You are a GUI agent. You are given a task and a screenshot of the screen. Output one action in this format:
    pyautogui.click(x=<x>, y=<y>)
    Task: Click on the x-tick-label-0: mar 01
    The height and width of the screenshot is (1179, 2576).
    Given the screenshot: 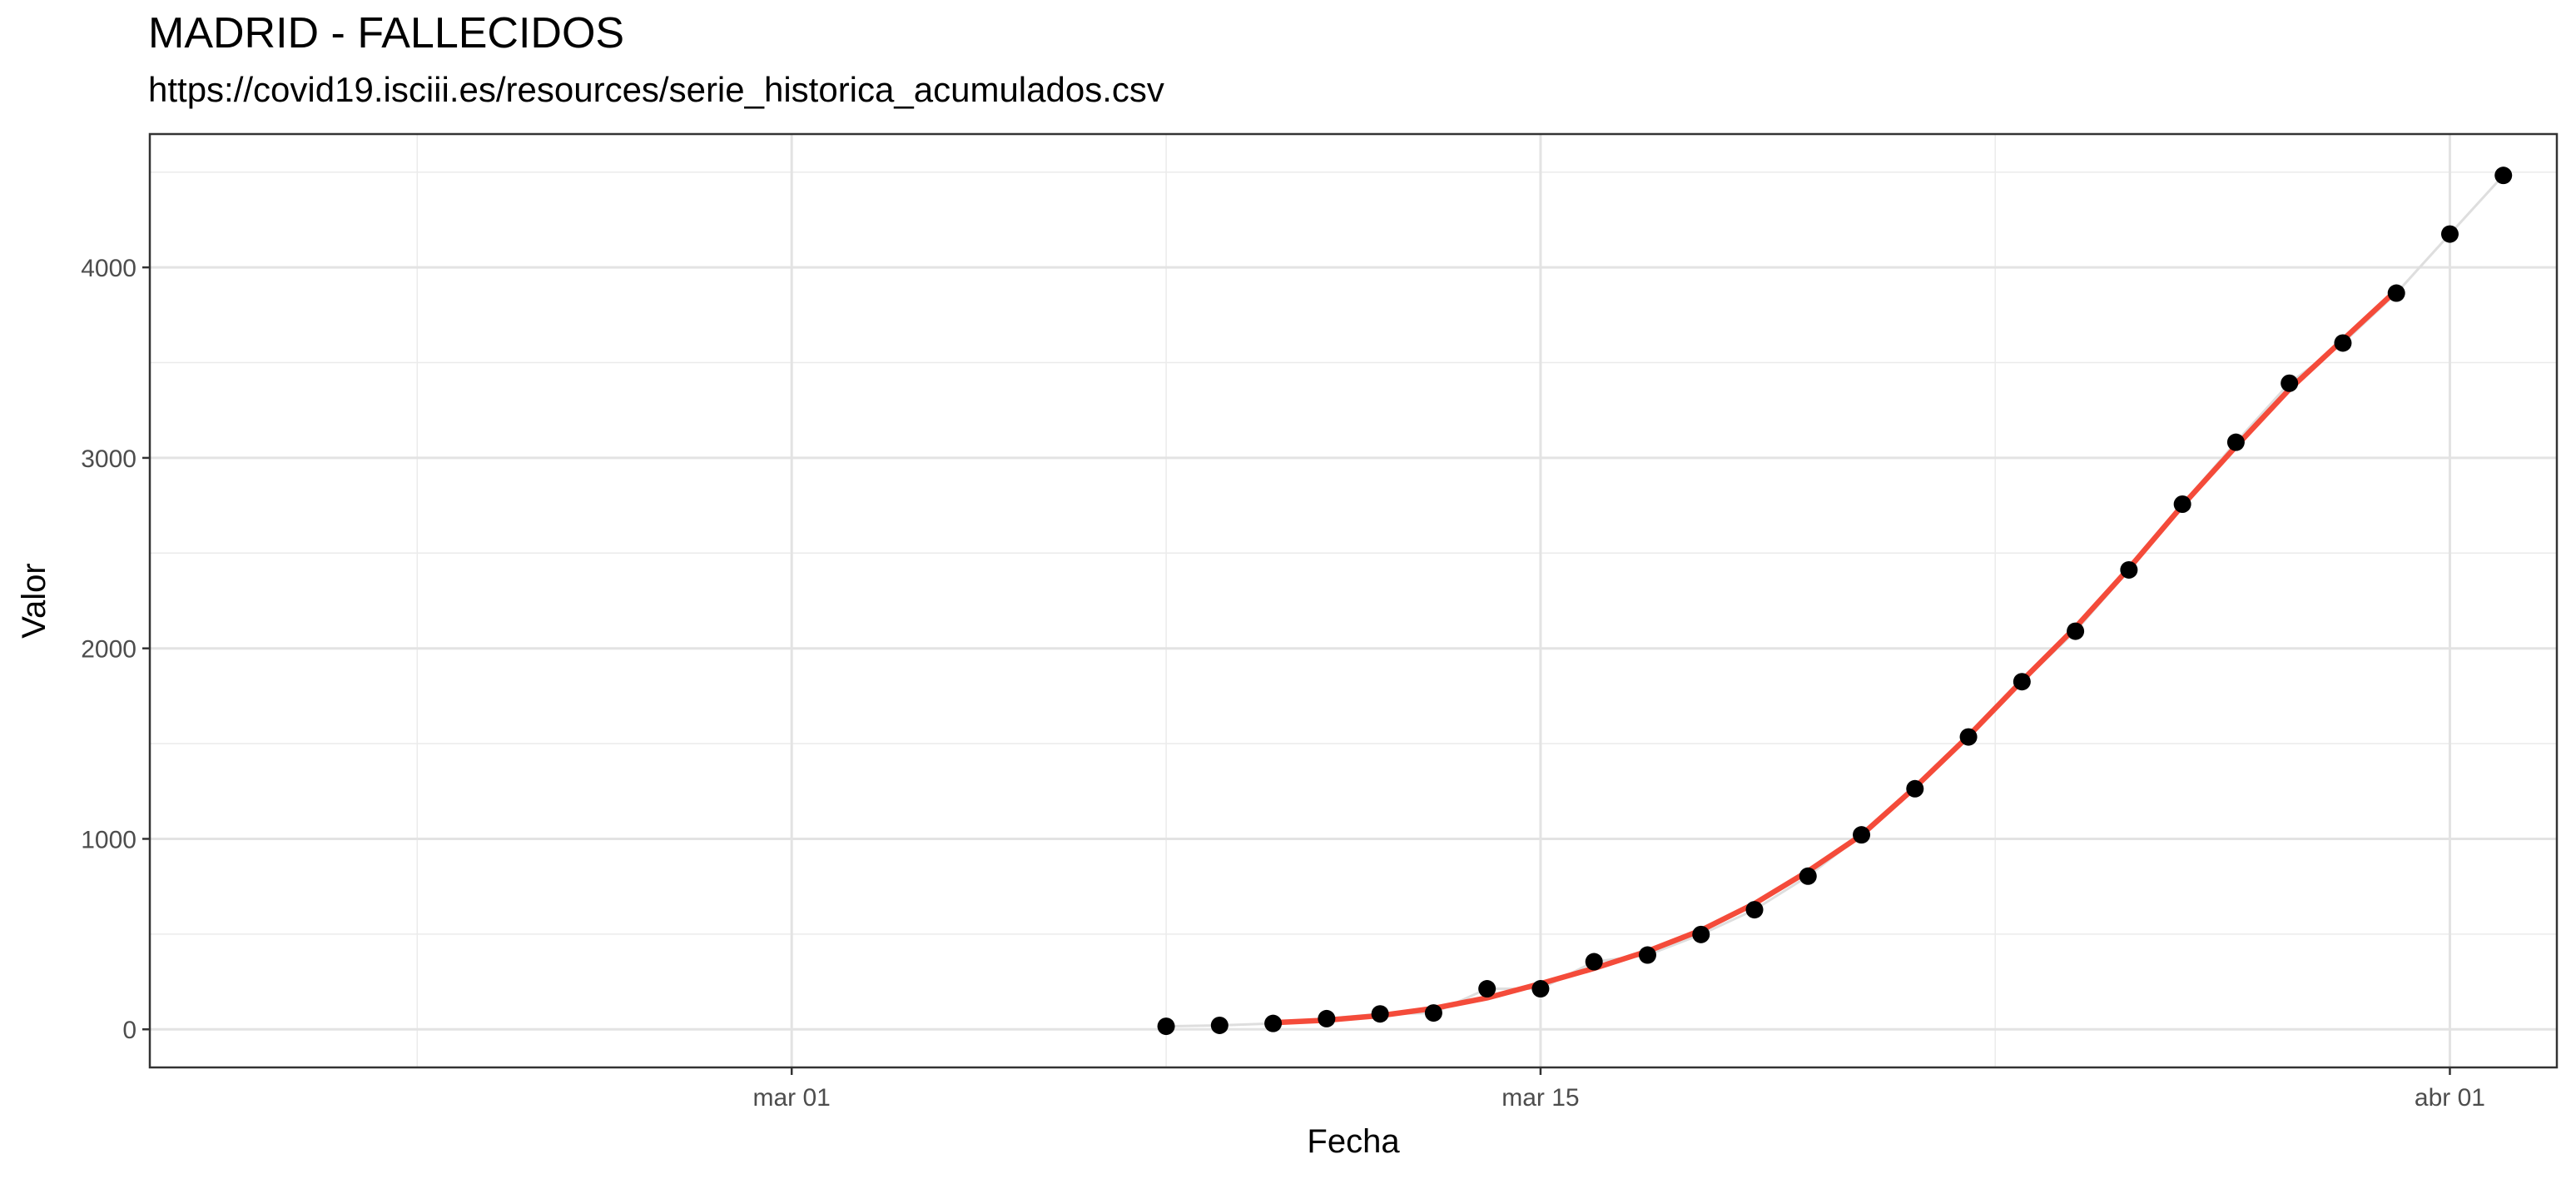 What is the action you would take?
    pyautogui.click(x=792, y=1098)
    